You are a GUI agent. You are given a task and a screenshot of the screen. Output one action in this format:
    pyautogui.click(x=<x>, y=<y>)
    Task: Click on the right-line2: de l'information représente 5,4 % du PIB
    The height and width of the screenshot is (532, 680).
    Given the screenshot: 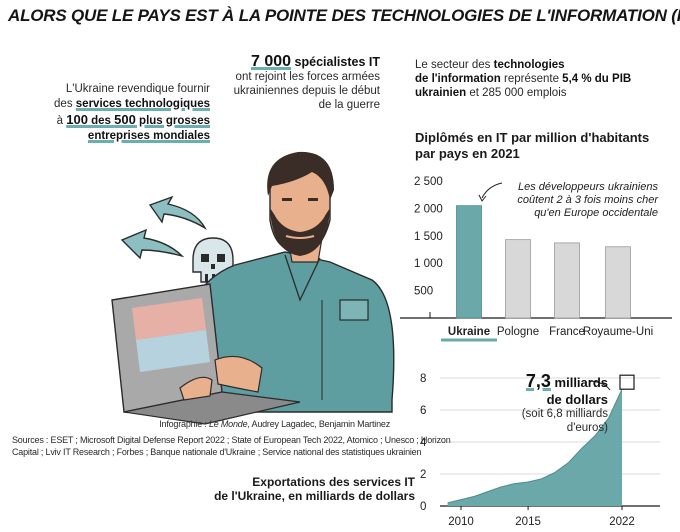 What is the action you would take?
    pyautogui.click(x=523, y=79)
    